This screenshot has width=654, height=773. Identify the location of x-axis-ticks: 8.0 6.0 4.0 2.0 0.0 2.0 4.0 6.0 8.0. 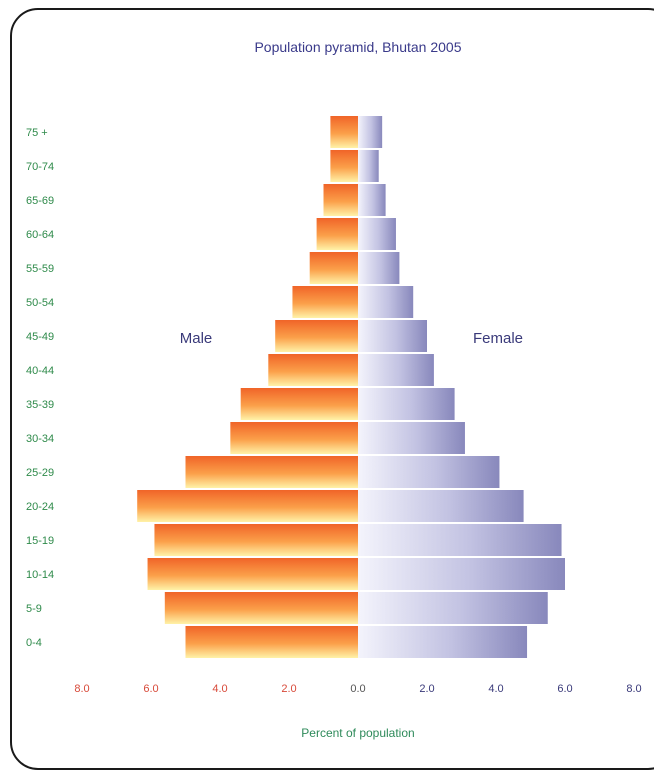
(357, 689).